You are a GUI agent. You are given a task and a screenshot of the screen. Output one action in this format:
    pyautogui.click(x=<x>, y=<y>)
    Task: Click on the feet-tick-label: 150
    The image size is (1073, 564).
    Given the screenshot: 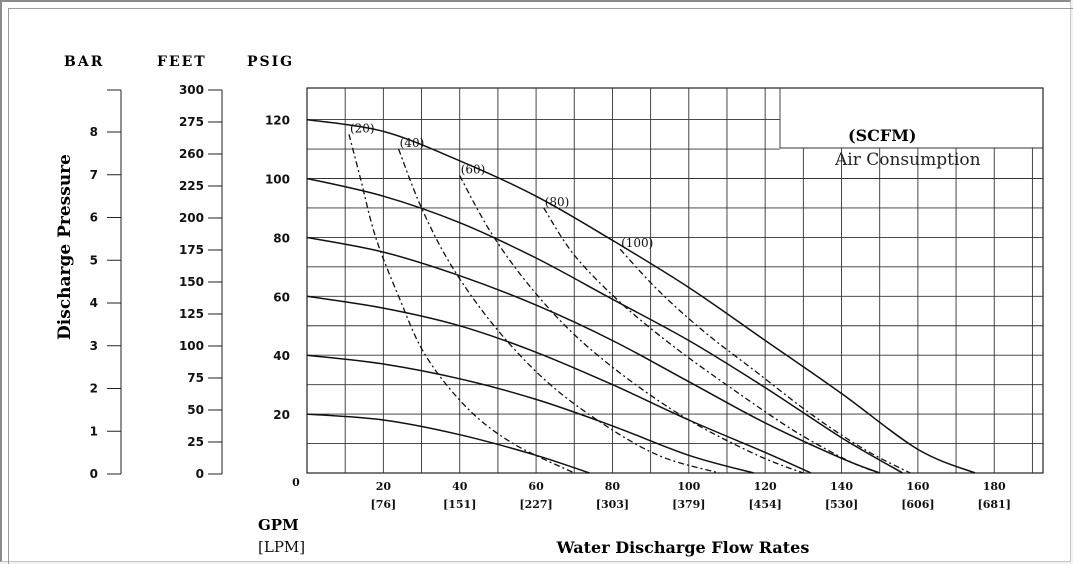 What is the action you would take?
    pyautogui.click(x=191, y=282)
    